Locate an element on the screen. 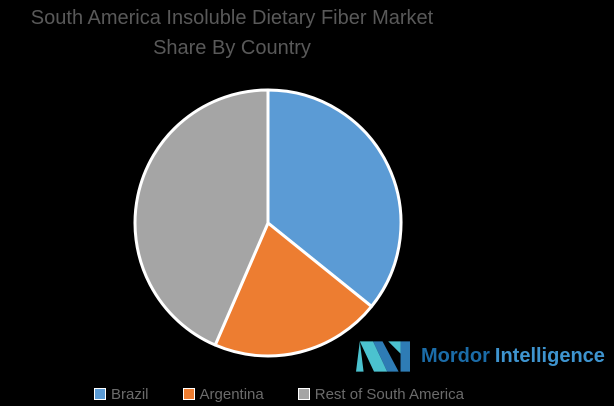  pie-slice-rest-of-south-america is located at coordinates (201, 217).